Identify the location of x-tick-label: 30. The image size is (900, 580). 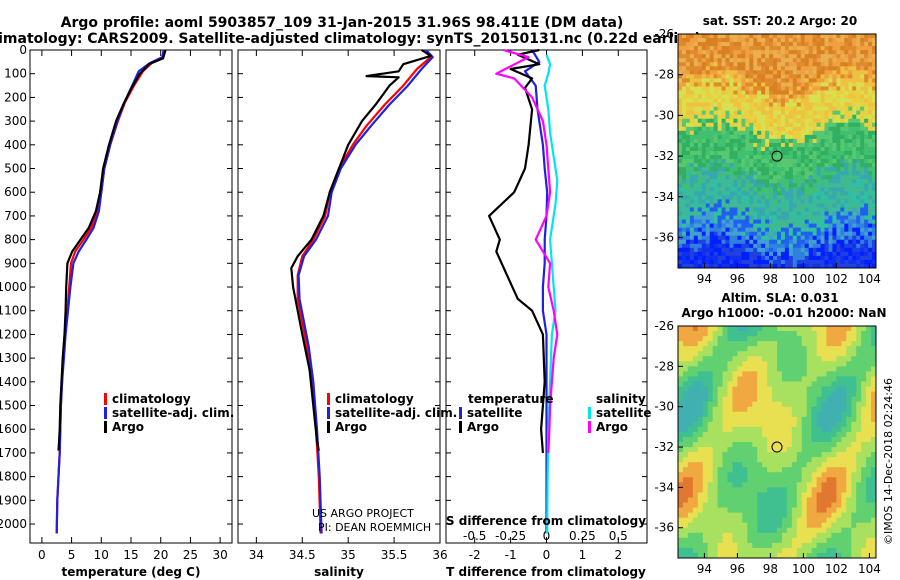
(219, 555).